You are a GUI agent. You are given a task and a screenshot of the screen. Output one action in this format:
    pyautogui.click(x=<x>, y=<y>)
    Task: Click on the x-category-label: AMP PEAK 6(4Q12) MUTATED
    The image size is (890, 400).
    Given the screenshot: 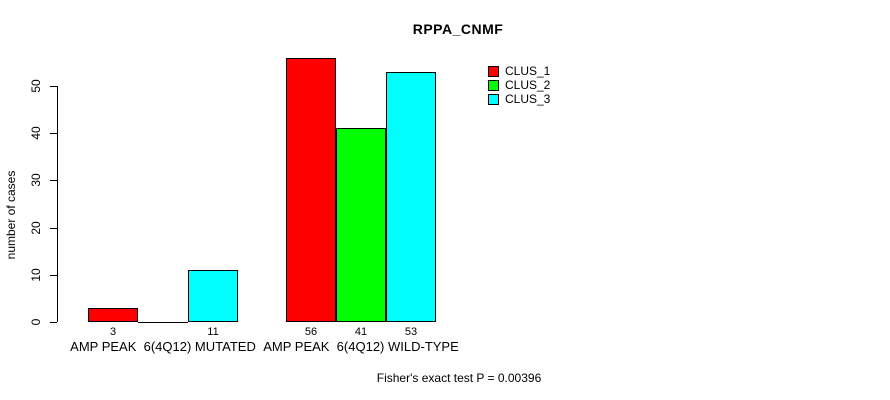 What is the action you would take?
    pyautogui.click(x=163, y=346)
    